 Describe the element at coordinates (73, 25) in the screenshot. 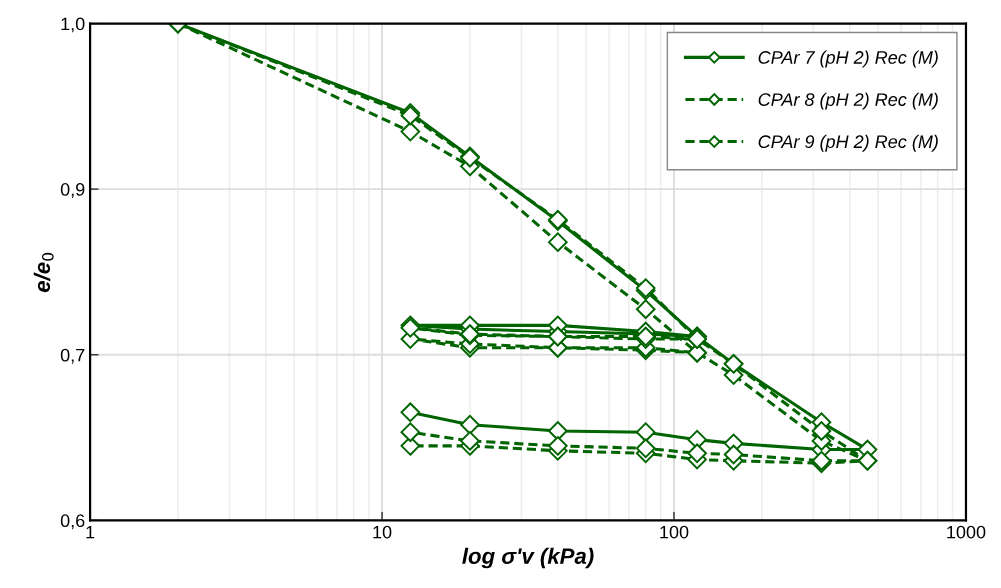

I see `y-tick-label: 1,0` at that location.